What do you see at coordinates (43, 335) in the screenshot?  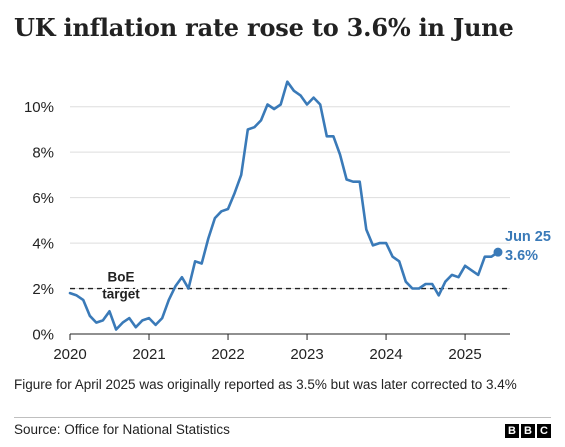 I see `y-tick-label: 0%` at bounding box center [43, 335].